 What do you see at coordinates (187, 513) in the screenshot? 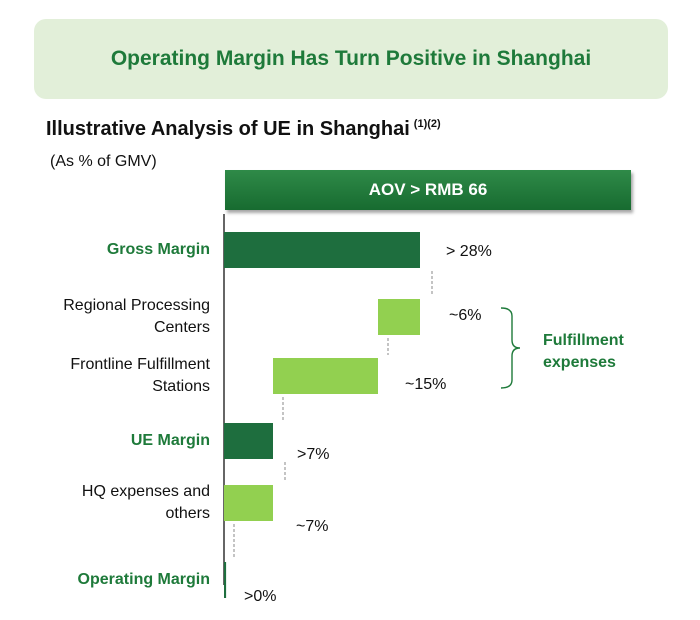
I see `row-label-line: others` at bounding box center [187, 513].